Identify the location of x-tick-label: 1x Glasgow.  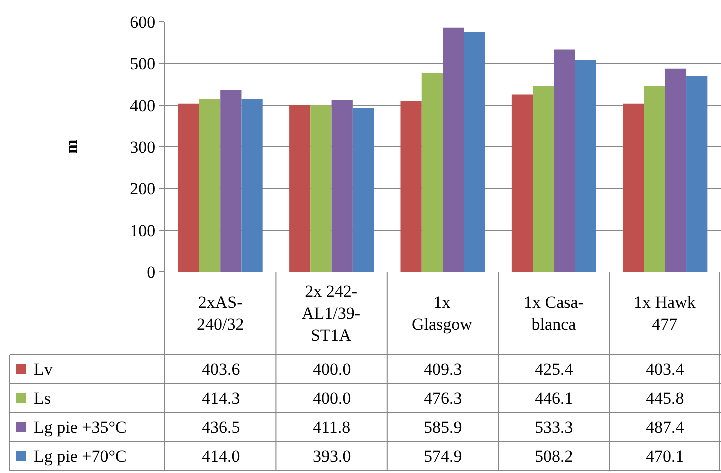
(443, 313).